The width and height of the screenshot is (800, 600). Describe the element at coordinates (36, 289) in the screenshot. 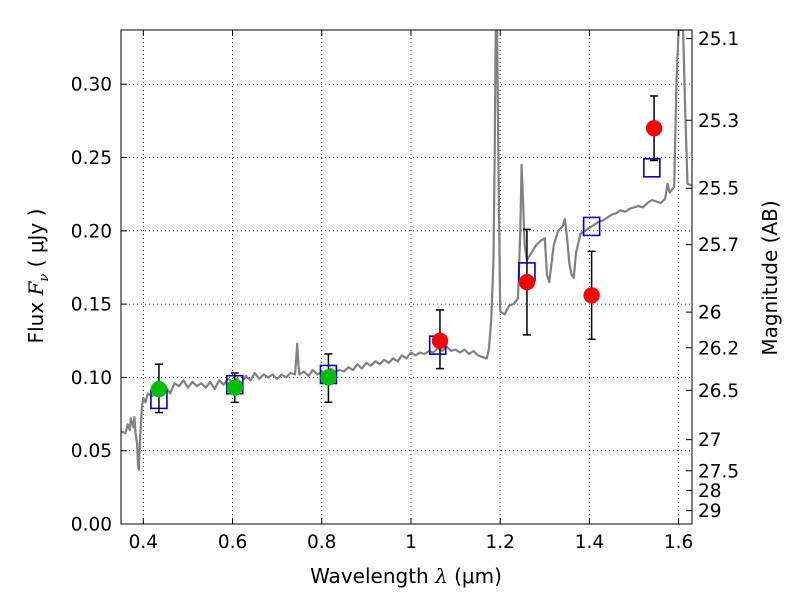

I see `y-axis-label-var: F` at that location.